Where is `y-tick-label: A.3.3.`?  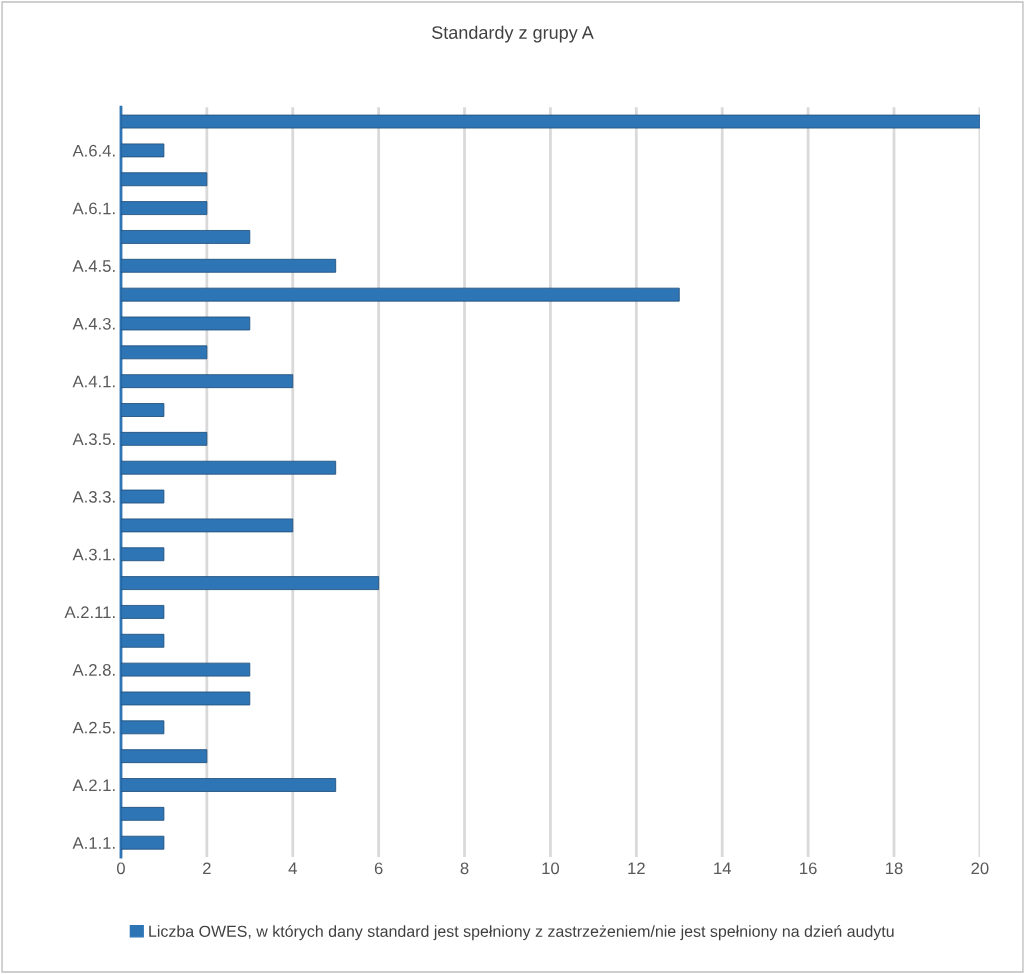
y-tick-label: A.3.3. is located at coordinates (93, 496).